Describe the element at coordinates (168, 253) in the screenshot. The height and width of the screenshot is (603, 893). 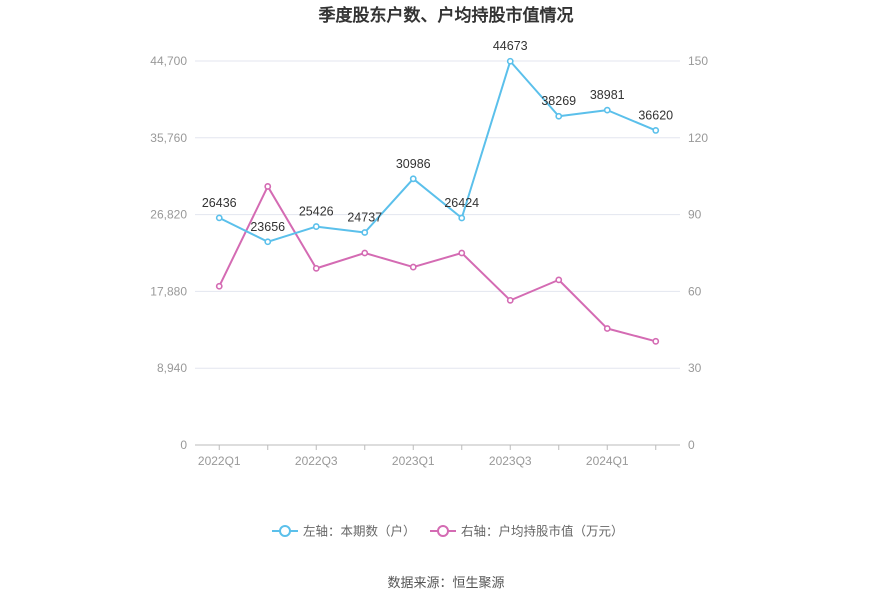
I see `left-axis-ticks: 0 8,940 17,880 26,820 35,760 44,700` at that location.